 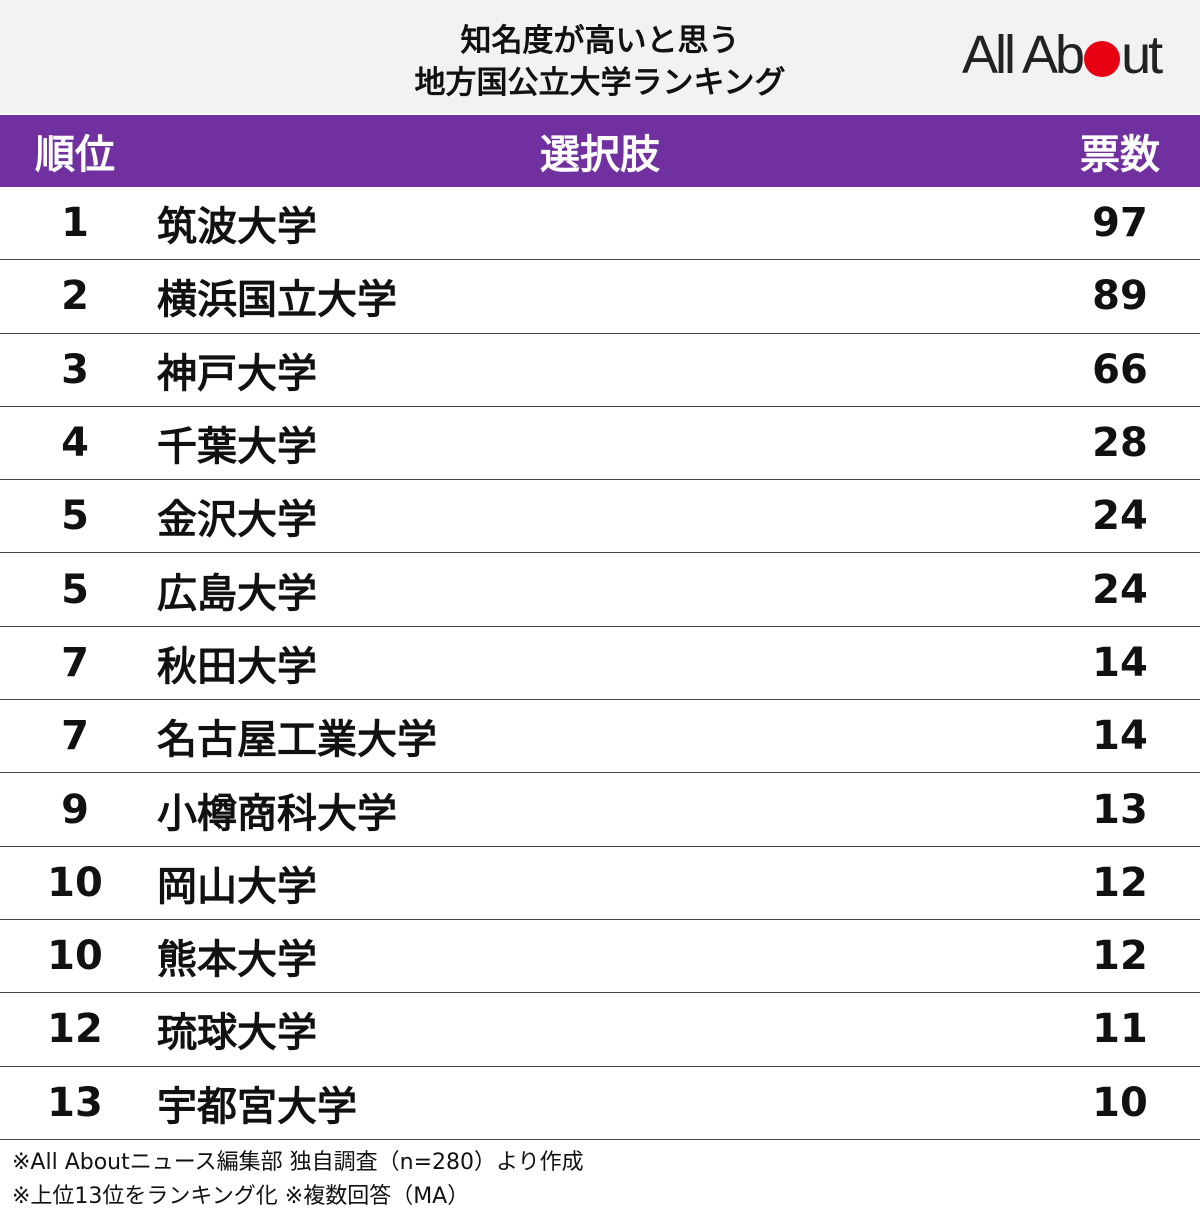 What do you see at coordinates (237, 520) in the screenshot?
I see `university: 金沢大学` at bounding box center [237, 520].